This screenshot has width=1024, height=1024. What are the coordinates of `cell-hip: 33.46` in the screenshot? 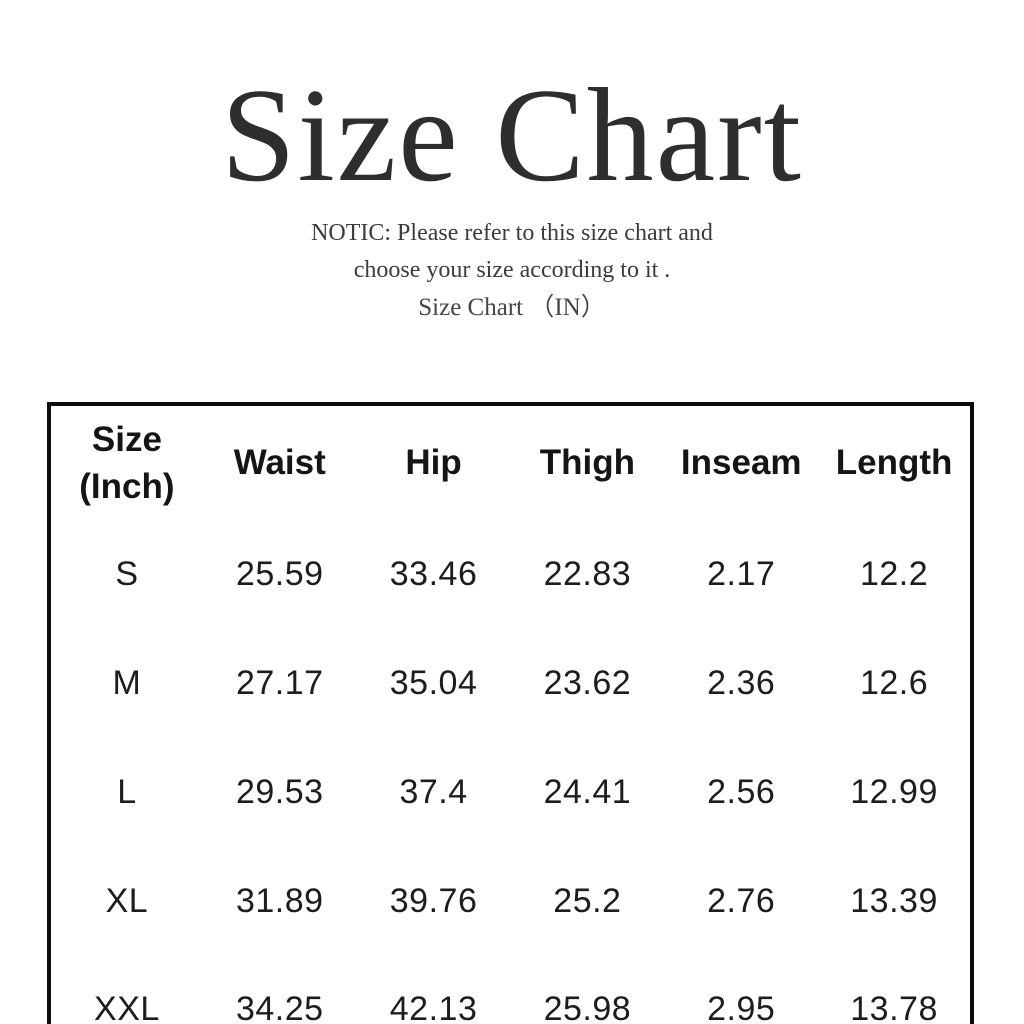 It's located at (433, 574).